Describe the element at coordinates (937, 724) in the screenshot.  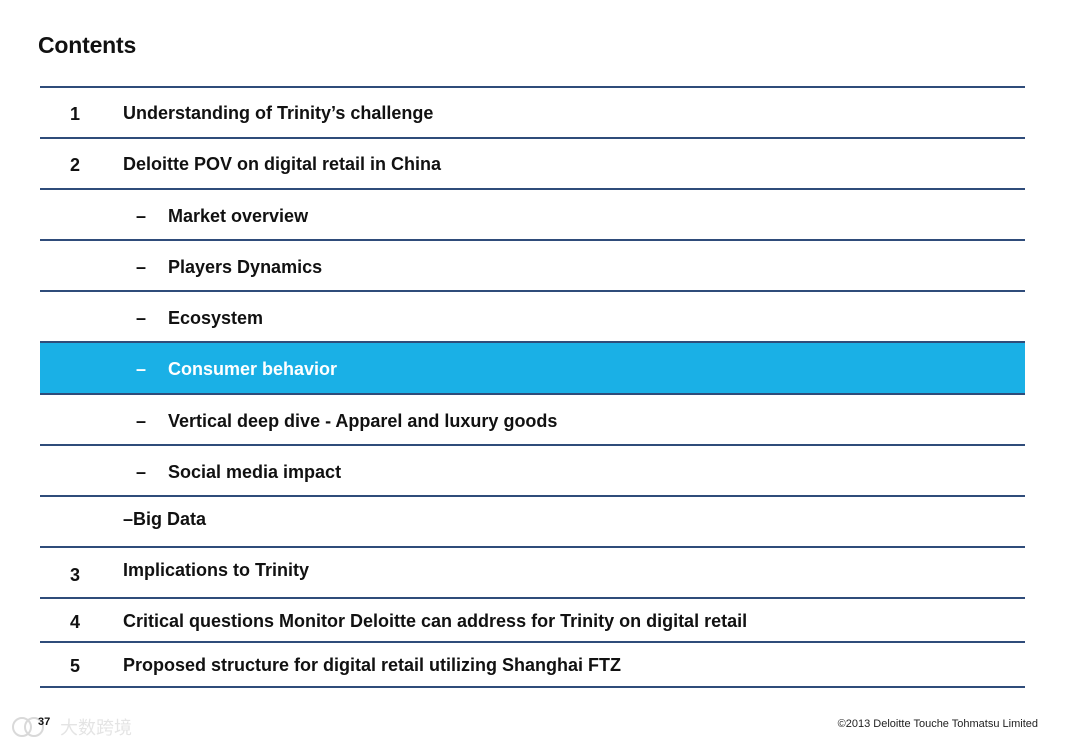
I see `copyright-notice: ©2013 Deloitte Touche Tohmatsu Limited` at that location.